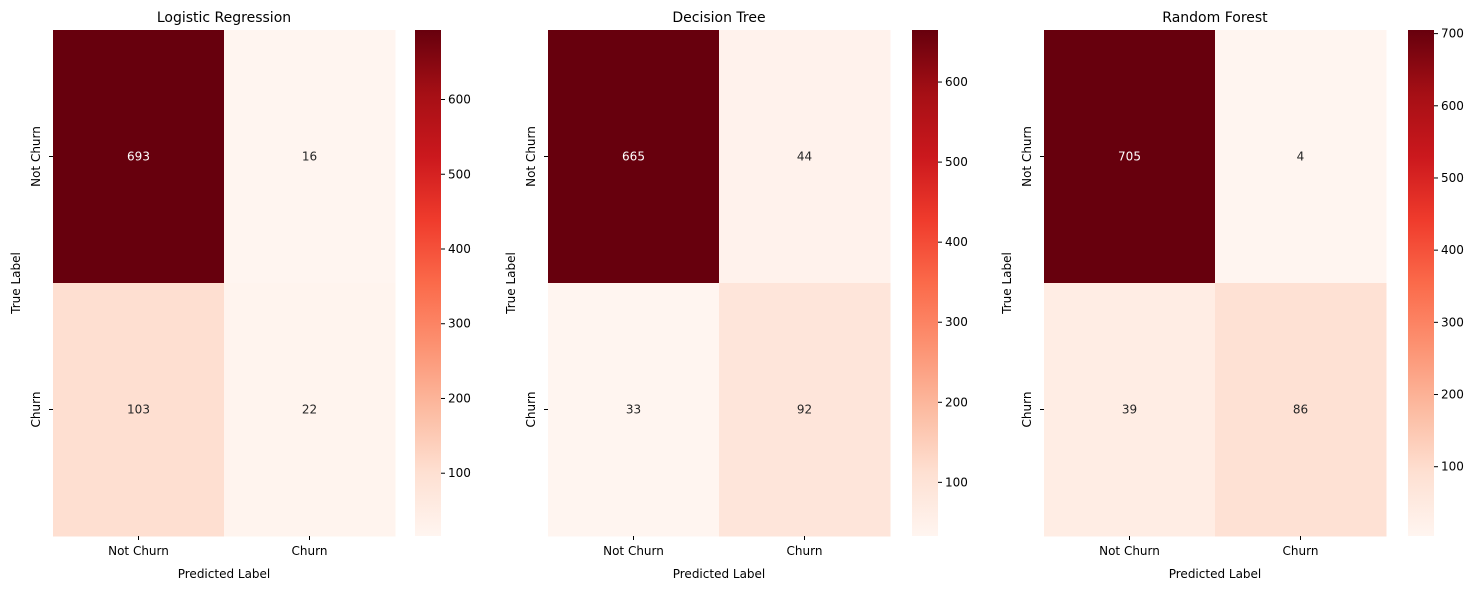 The image size is (1479, 590). I want to click on cell-value-label: 86, so click(1300, 410).